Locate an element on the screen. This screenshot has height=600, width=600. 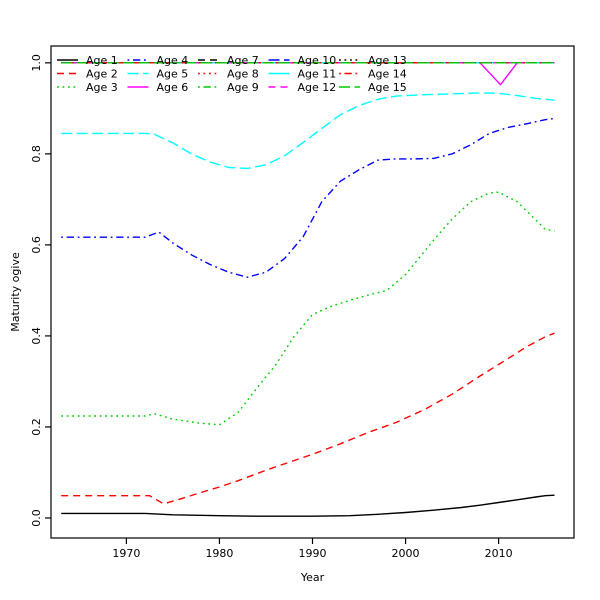
legend-label-age-10: Age 10 is located at coordinates (317, 60).